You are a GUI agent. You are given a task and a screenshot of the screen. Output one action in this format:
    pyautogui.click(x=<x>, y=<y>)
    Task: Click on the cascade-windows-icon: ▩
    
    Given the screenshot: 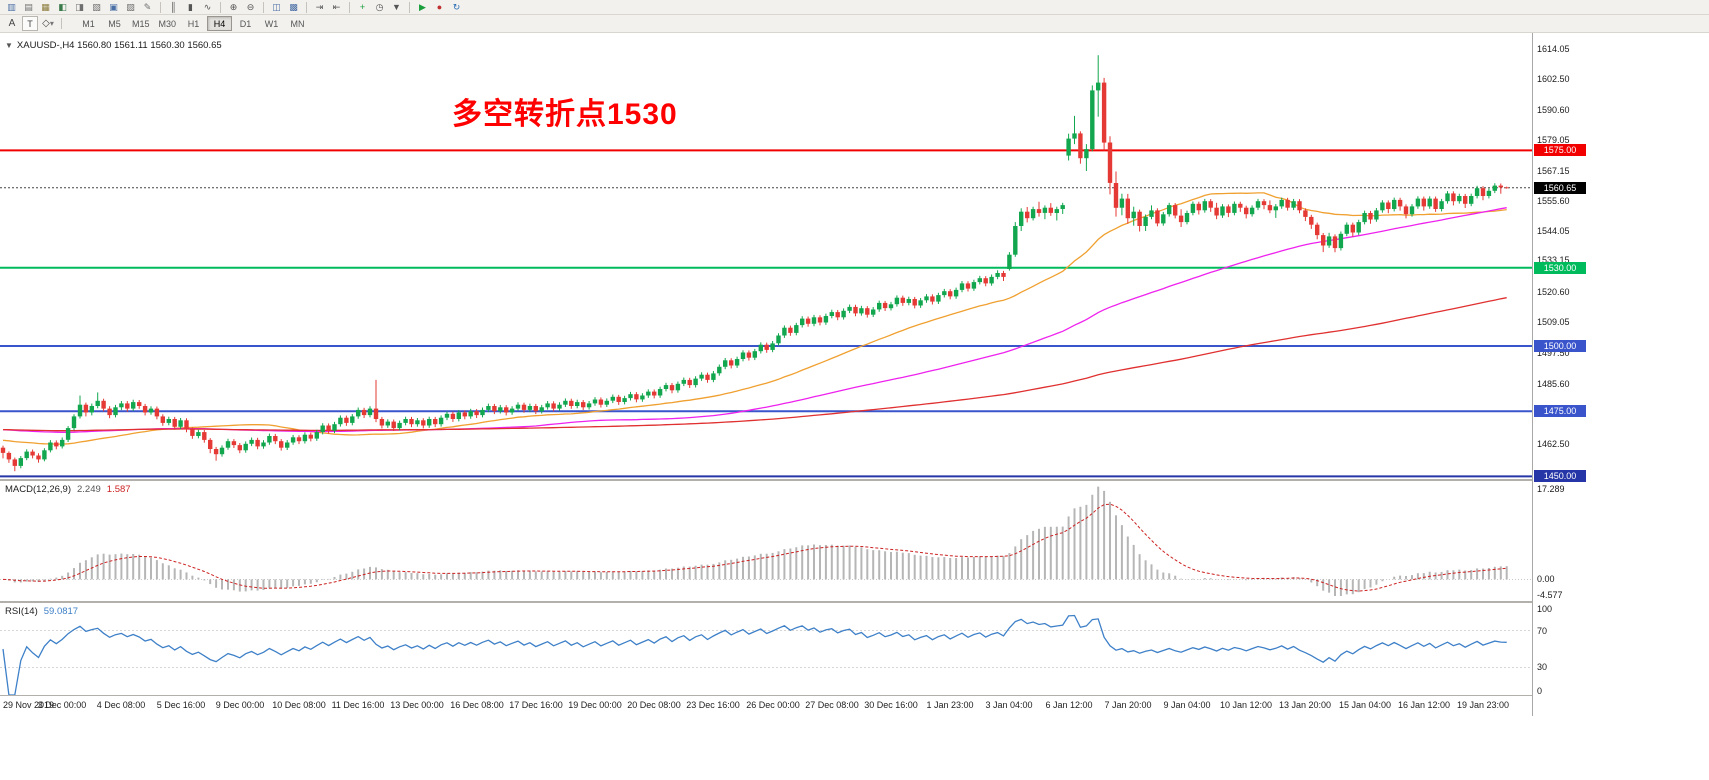 What is the action you would take?
    pyautogui.click(x=293, y=7)
    